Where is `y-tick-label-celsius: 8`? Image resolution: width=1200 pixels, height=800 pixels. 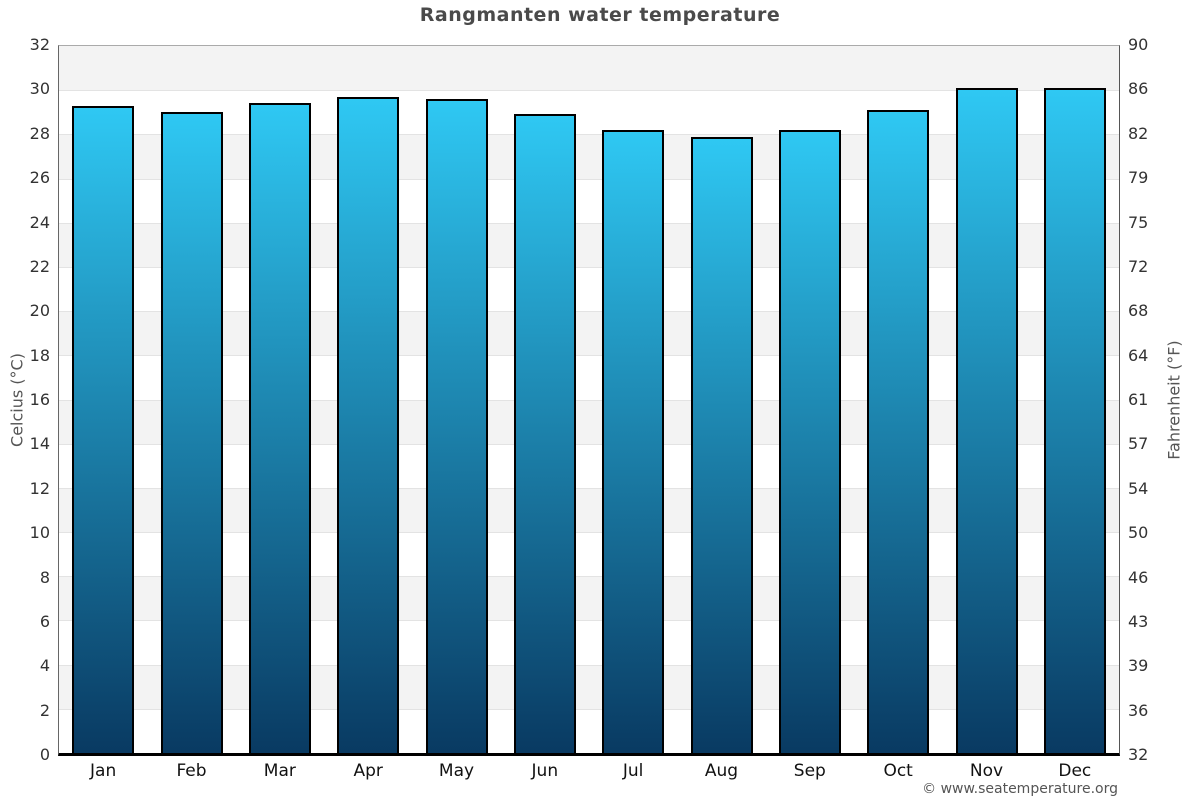 y-tick-label-celsius: 8 is located at coordinates (44, 577).